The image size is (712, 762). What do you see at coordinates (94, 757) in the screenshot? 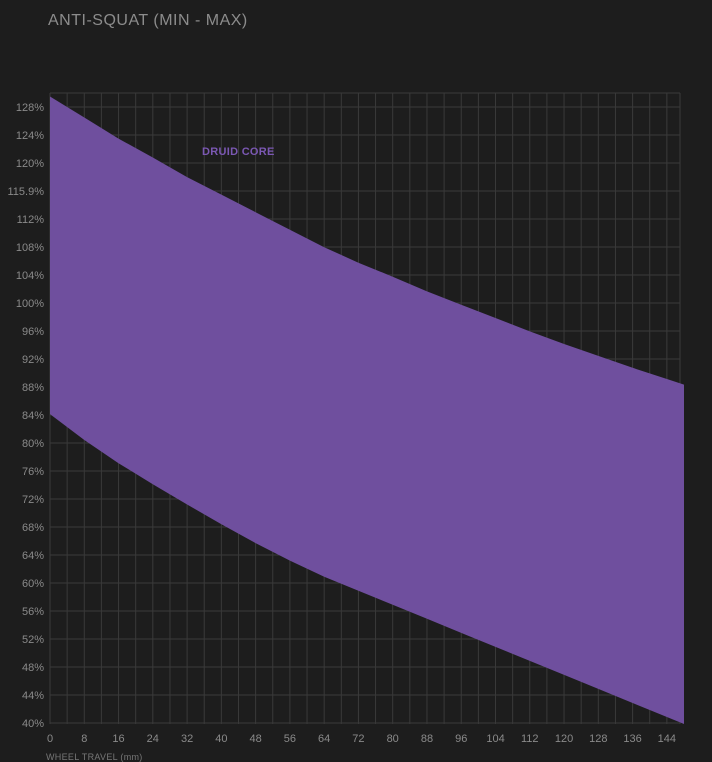
I see `x-axis-label: WHEEL TRAVEL (mm)` at bounding box center [94, 757].